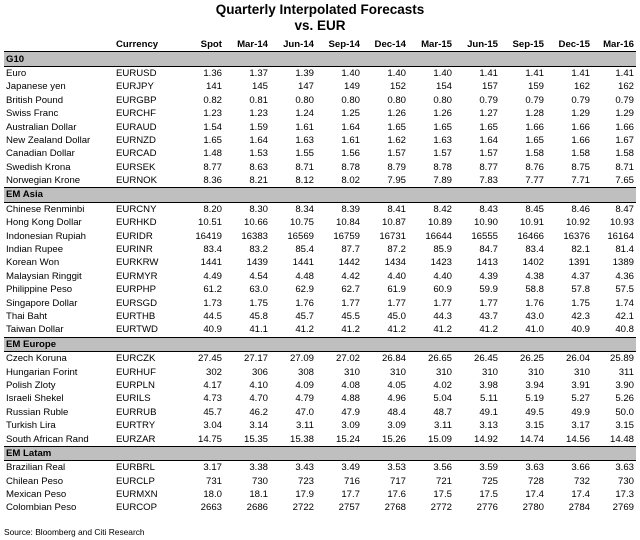  I want to click on value-cell: 10.87, so click(393, 223).